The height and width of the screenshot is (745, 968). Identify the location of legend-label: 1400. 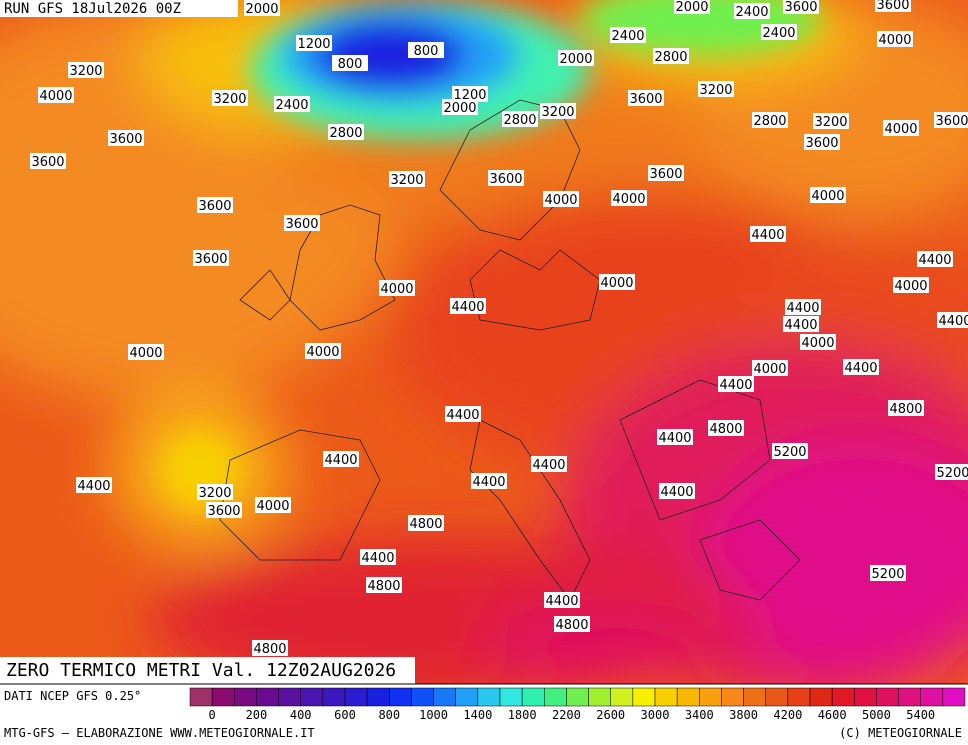
(477, 715).